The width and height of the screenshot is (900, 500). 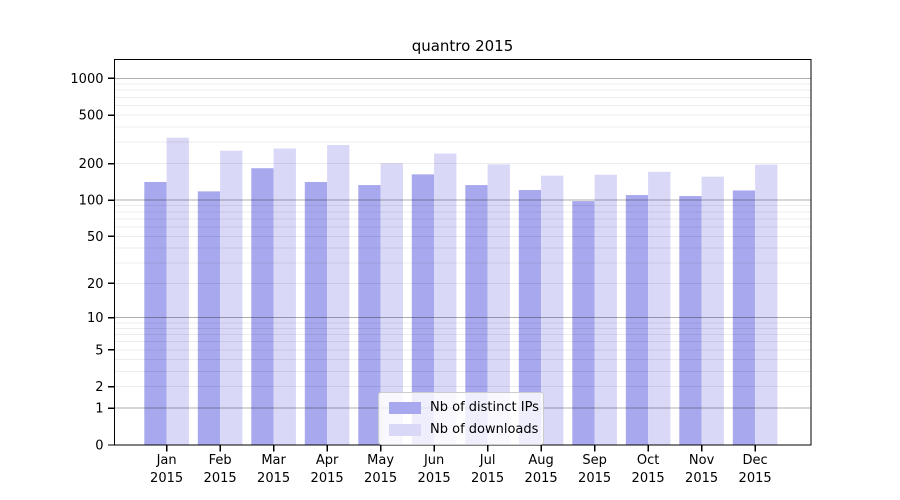 I want to click on bar-distinct-ips-apr, so click(x=316, y=313).